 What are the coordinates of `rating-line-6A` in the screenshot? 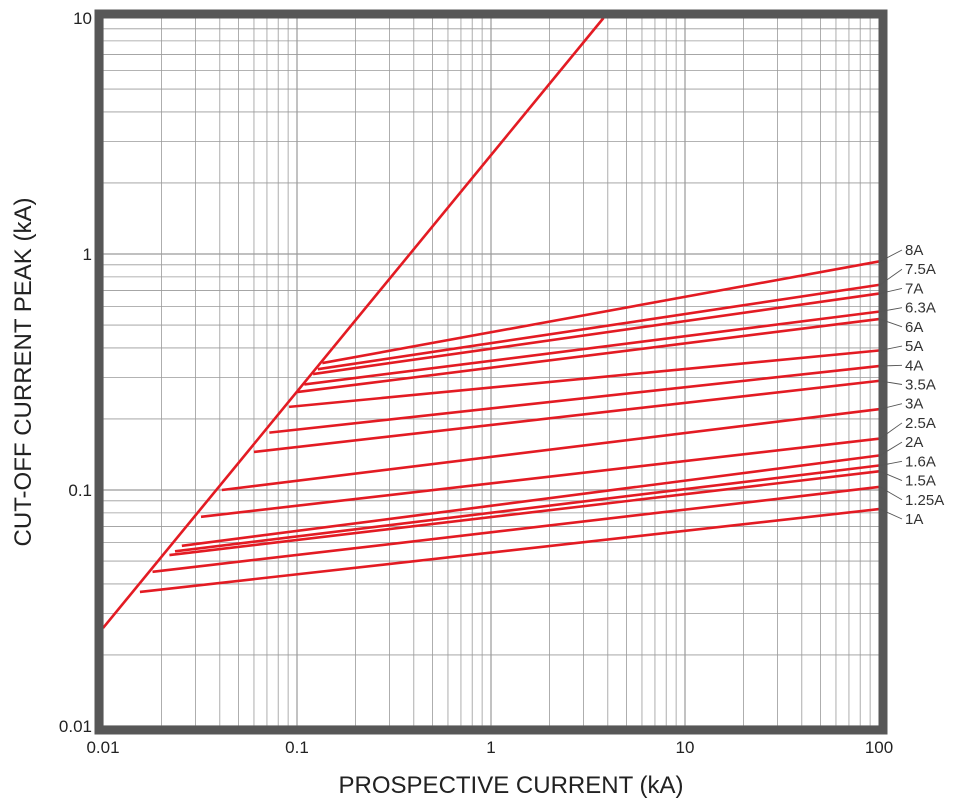 It's located at (588, 355).